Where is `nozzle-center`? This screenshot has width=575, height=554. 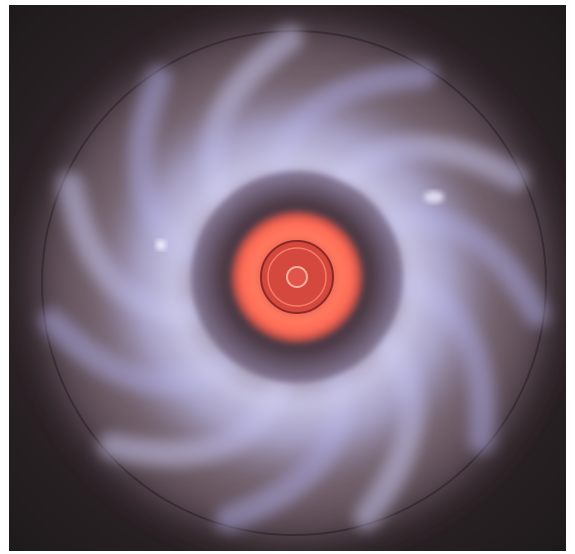
nozzle-center is located at coordinates (297, 277).